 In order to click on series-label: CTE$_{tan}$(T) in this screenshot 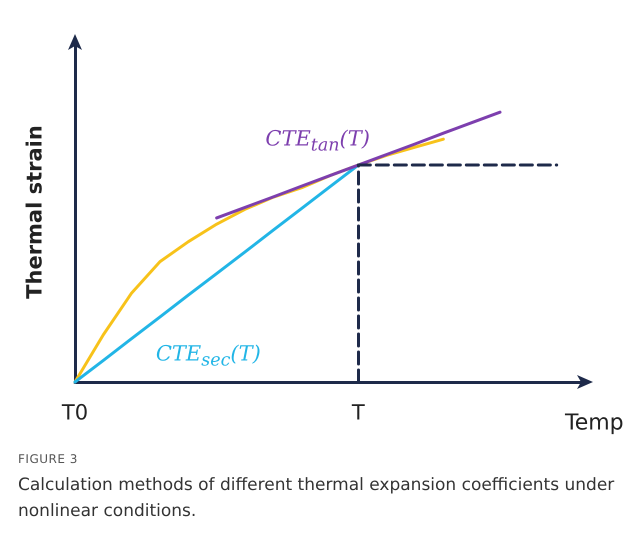, I will do `click(317, 141)`.